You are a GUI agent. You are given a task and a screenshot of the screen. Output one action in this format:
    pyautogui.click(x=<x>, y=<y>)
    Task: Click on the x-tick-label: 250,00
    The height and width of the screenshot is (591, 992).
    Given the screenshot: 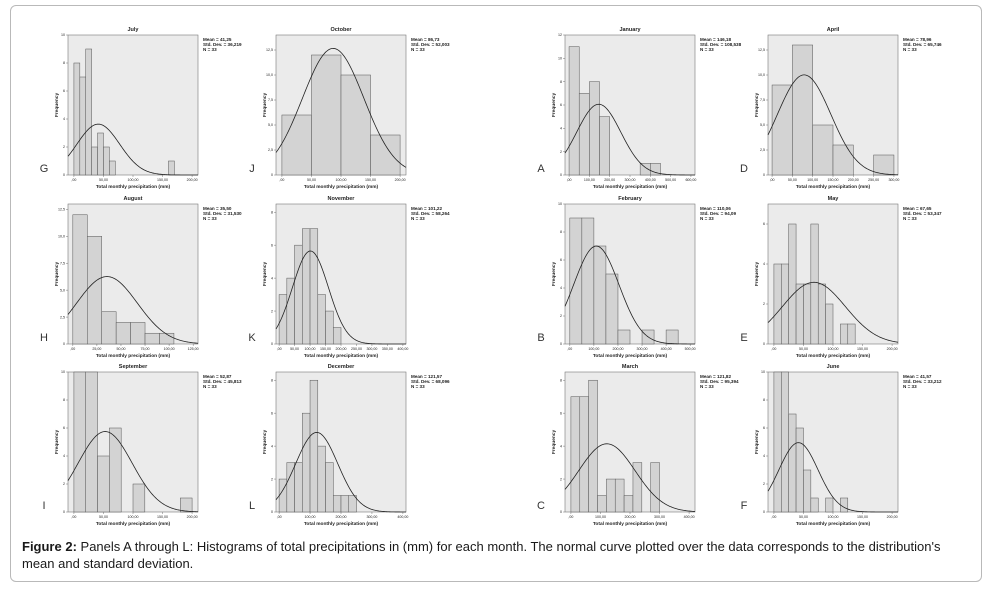 What is the action you would take?
    pyautogui.click(x=356, y=349)
    